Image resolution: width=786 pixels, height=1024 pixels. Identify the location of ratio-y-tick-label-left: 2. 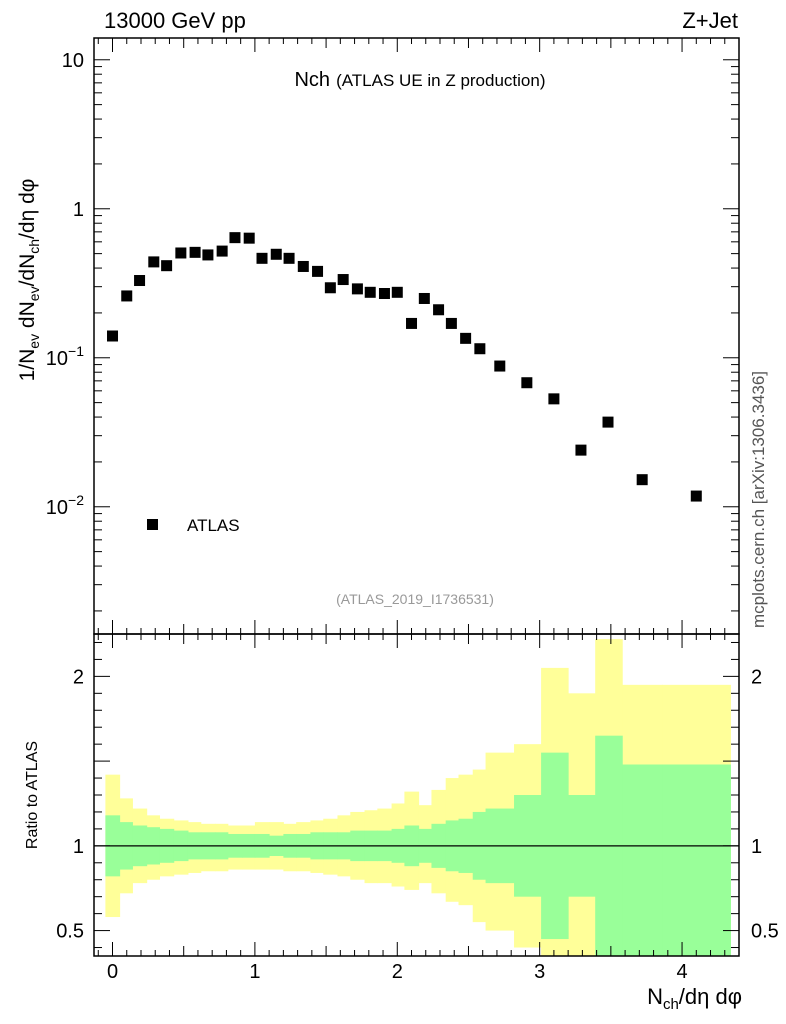
(78, 677).